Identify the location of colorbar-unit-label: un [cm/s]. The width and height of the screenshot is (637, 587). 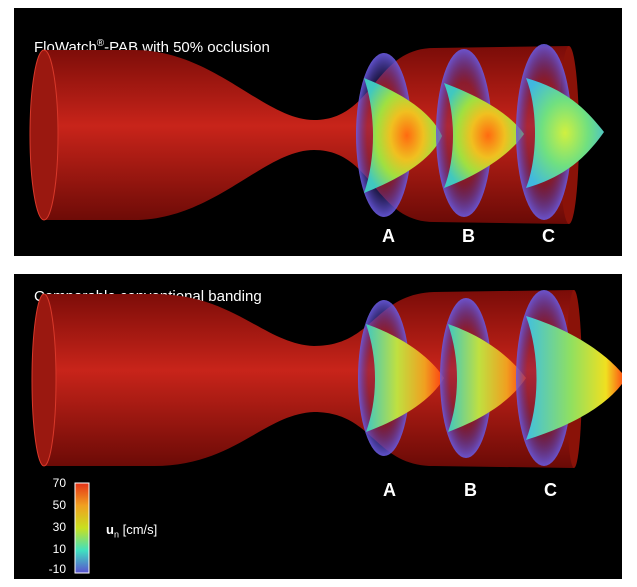
(132, 531).